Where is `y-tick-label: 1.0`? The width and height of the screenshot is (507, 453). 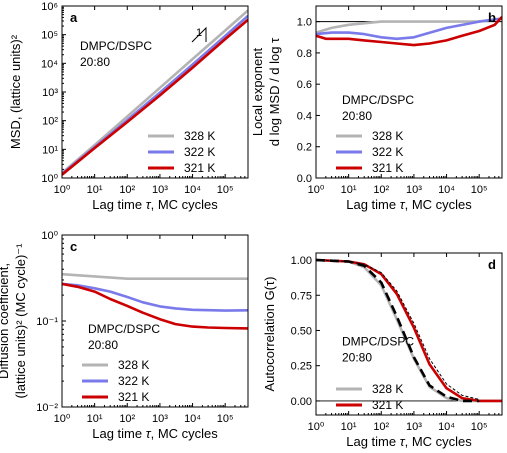 y-tick-label: 1.0 is located at coordinates (304, 23).